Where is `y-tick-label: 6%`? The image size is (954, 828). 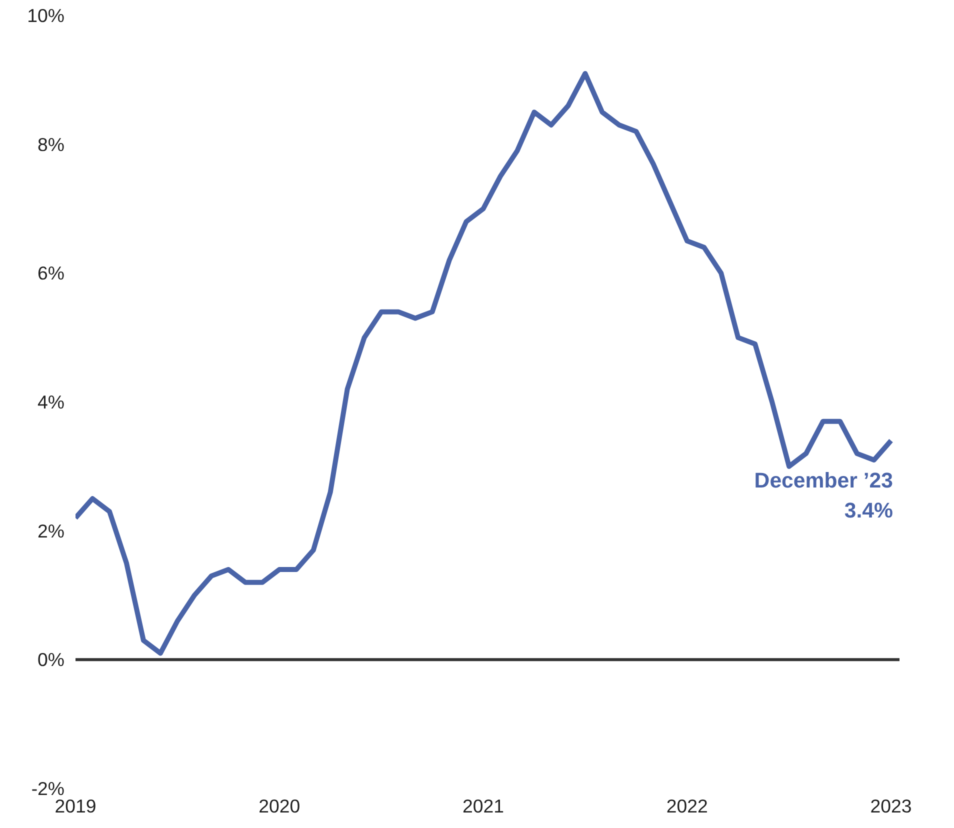 y-tick-label: 6% is located at coordinates (51, 273).